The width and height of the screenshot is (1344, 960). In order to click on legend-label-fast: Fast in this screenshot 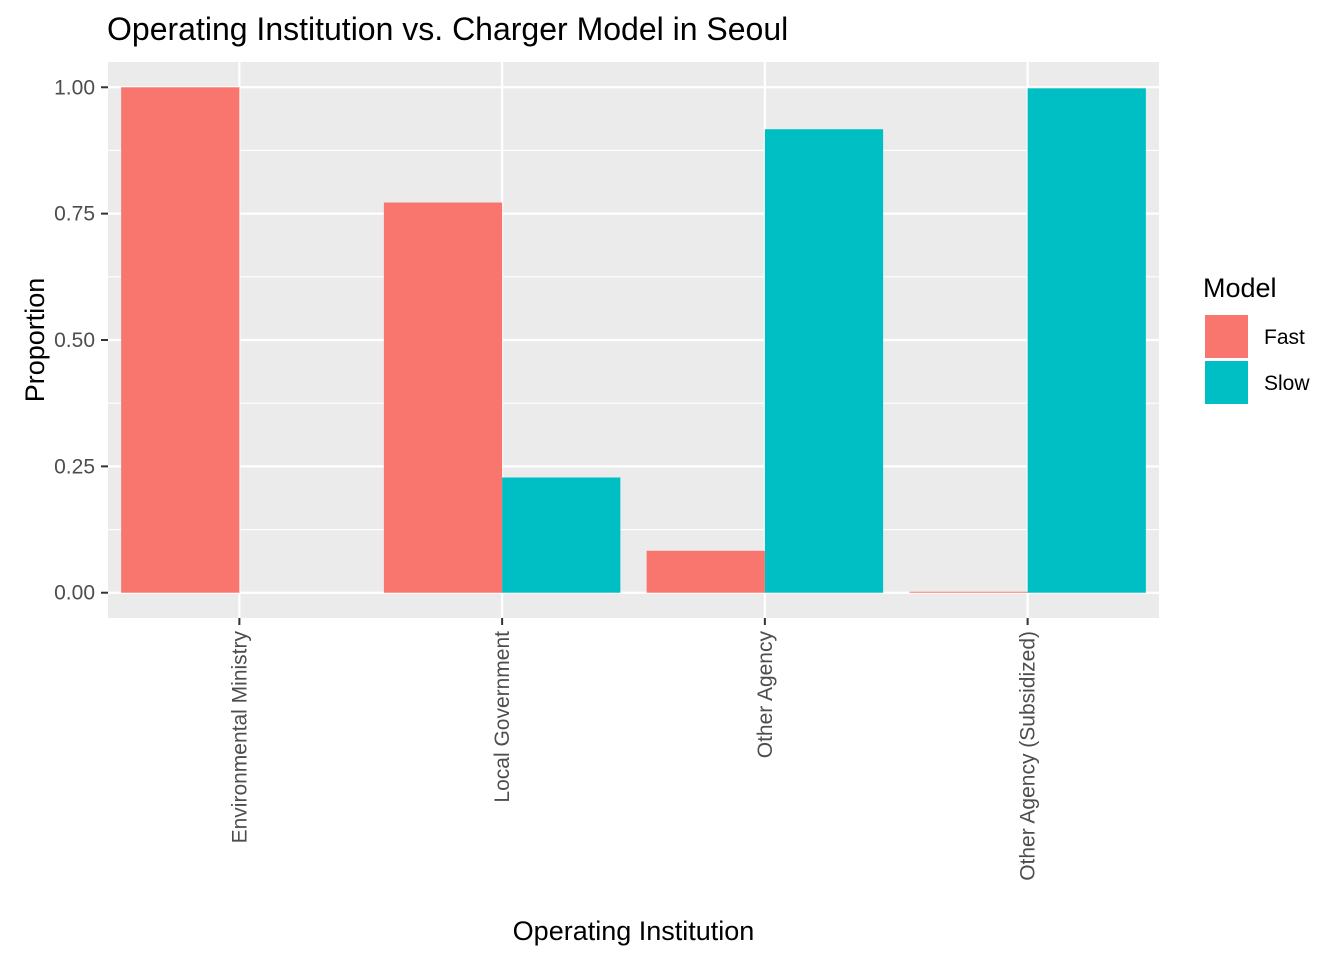, I will do `click(1284, 337)`.